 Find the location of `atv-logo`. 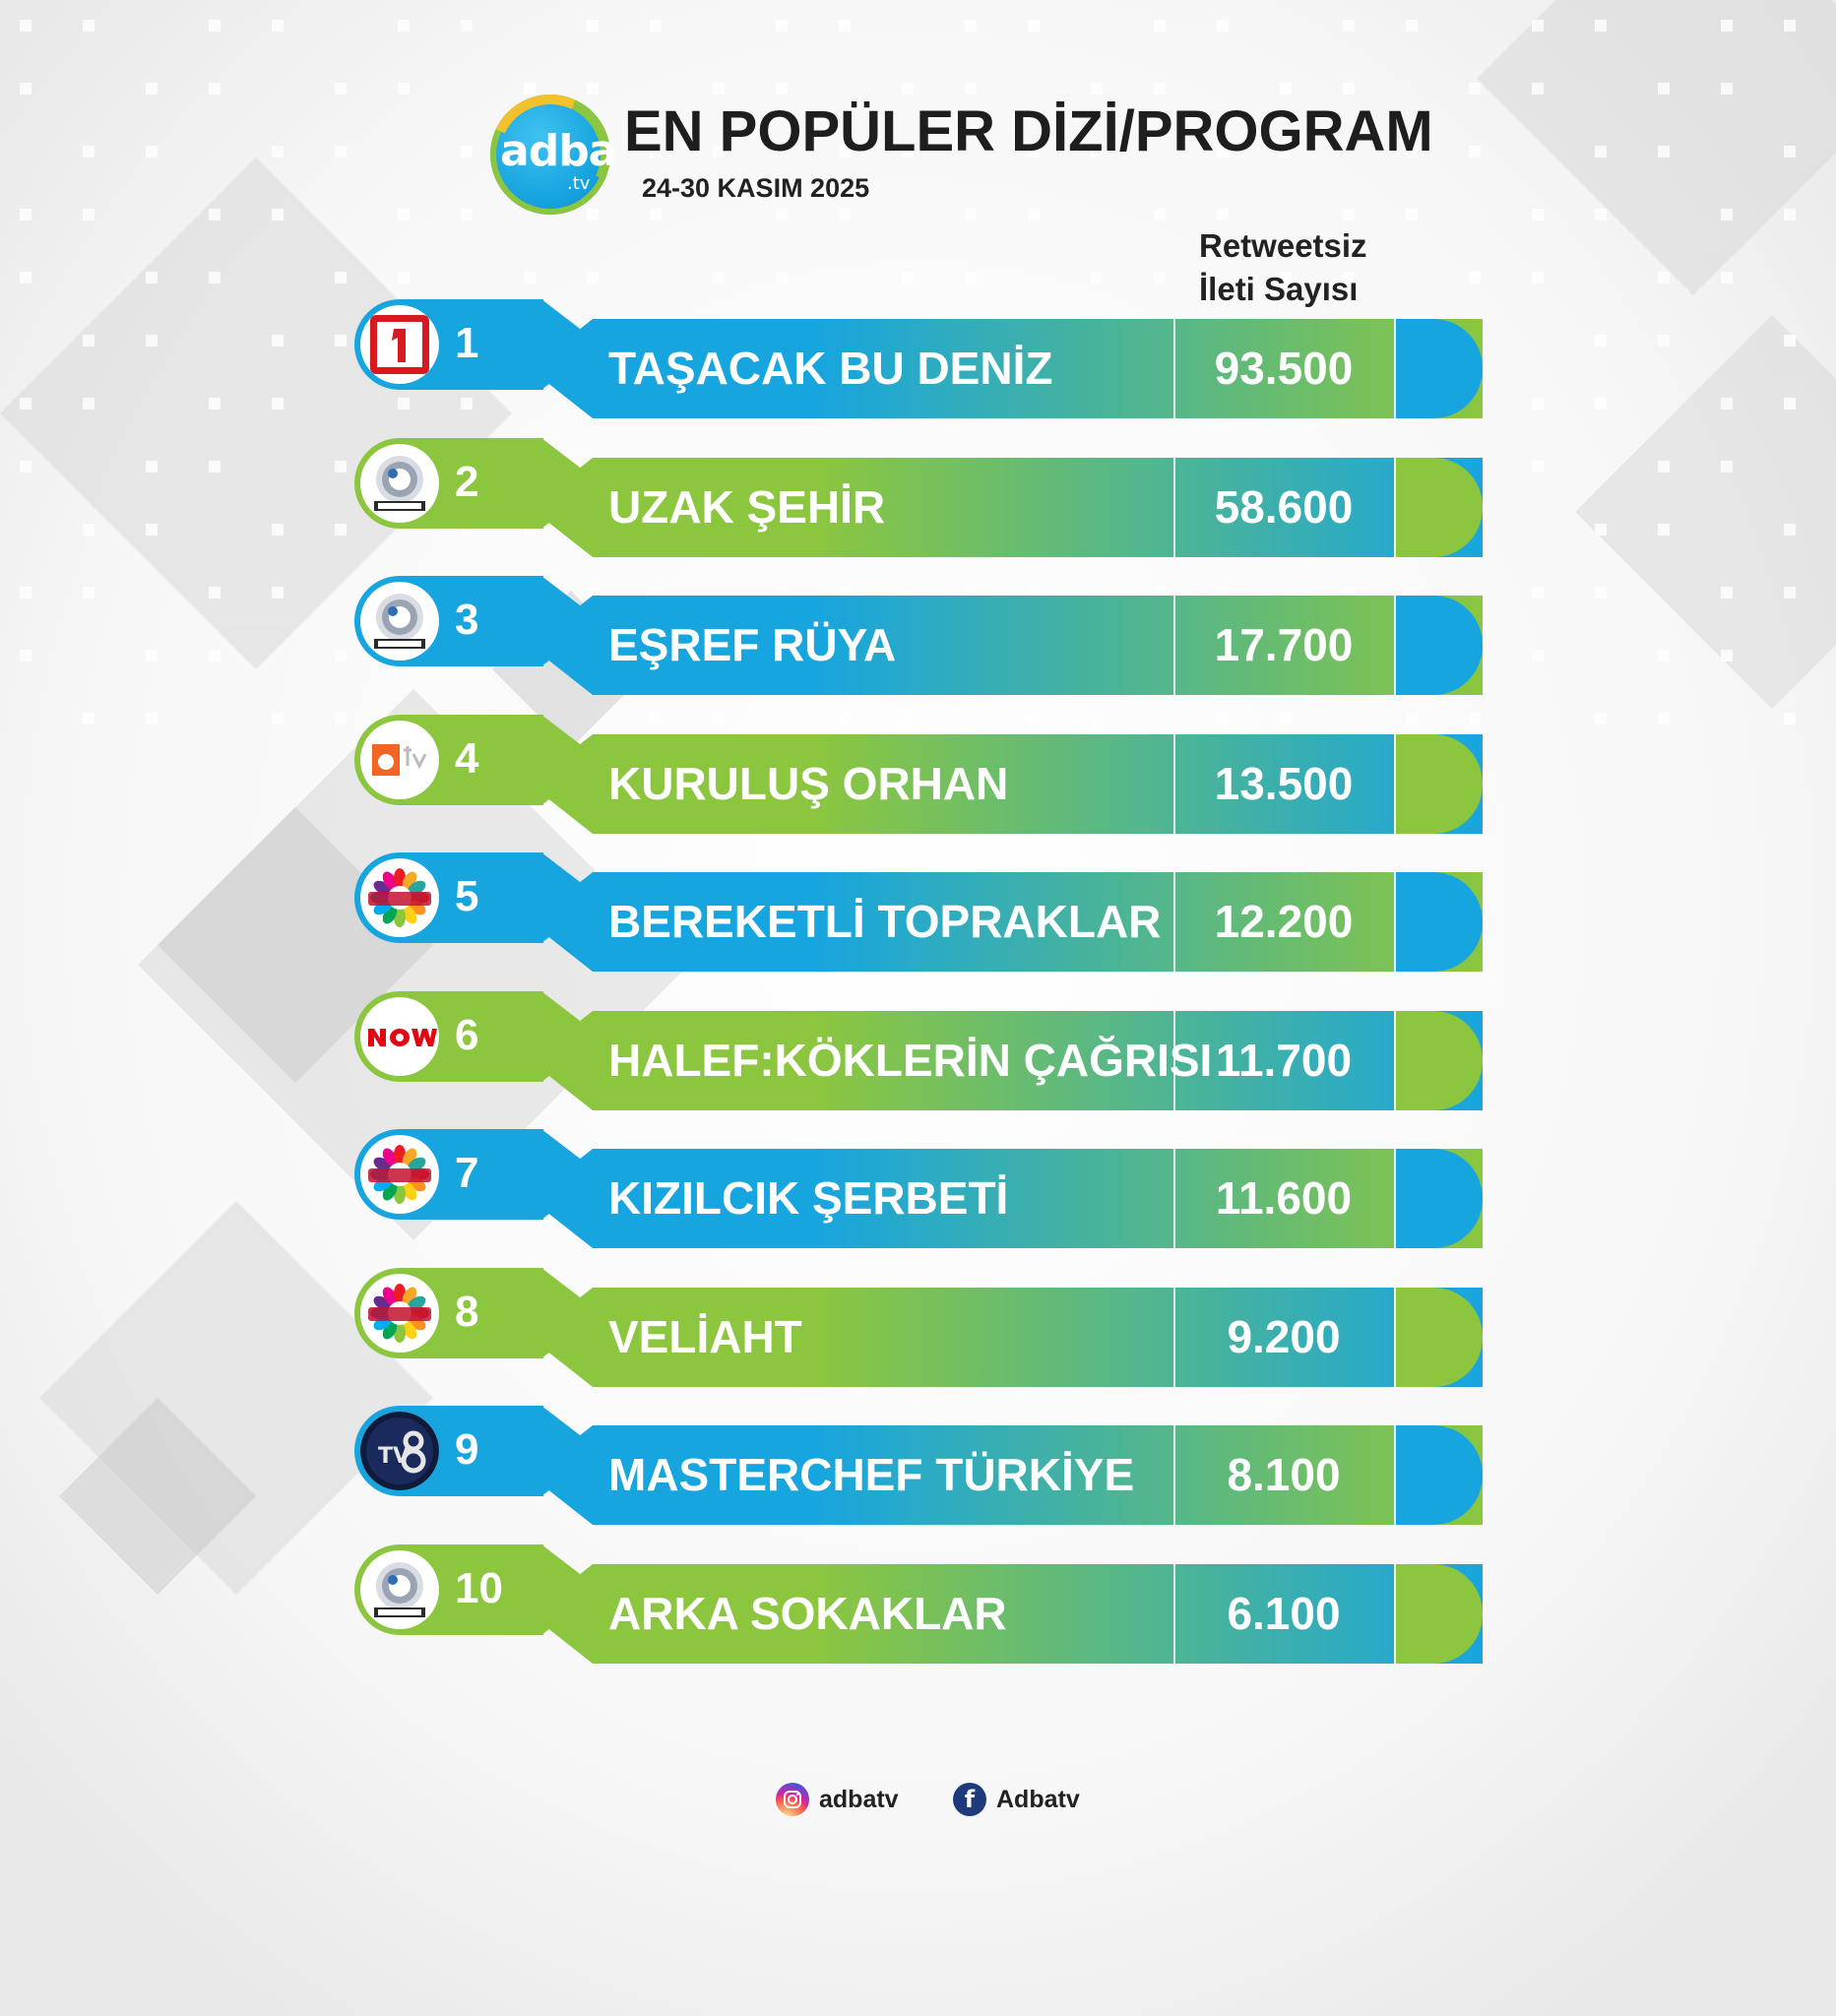

atv-logo is located at coordinates (399, 760).